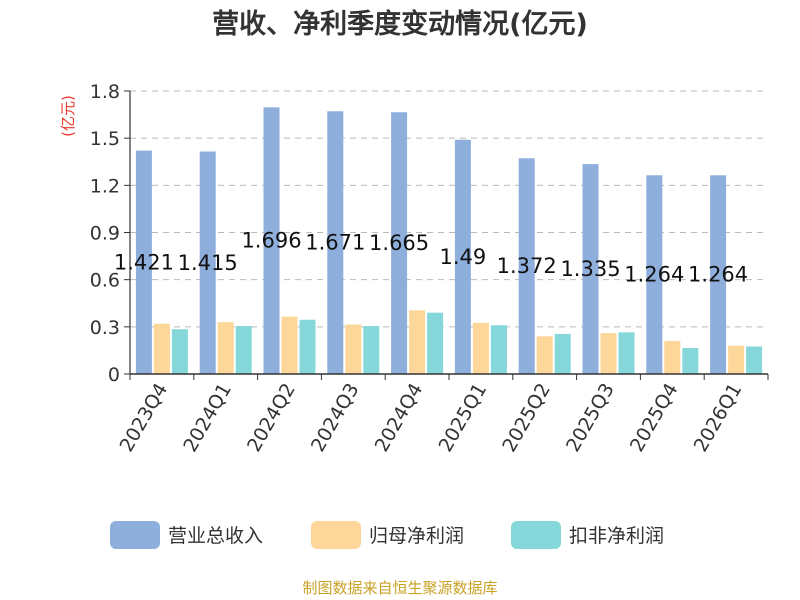  Describe the element at coordinates (105, 328) in the screenshot. I see `y-tick-label: 0.3` at that location.